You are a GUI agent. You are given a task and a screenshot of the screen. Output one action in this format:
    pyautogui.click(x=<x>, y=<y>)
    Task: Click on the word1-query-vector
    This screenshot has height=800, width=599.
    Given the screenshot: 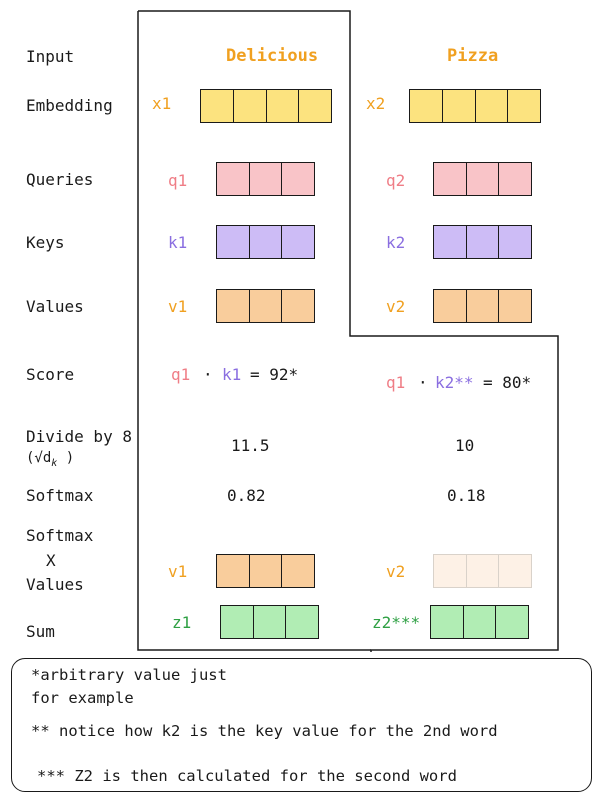 What is the action you would take?
    pyautogui.click(x=265, y=179)
    